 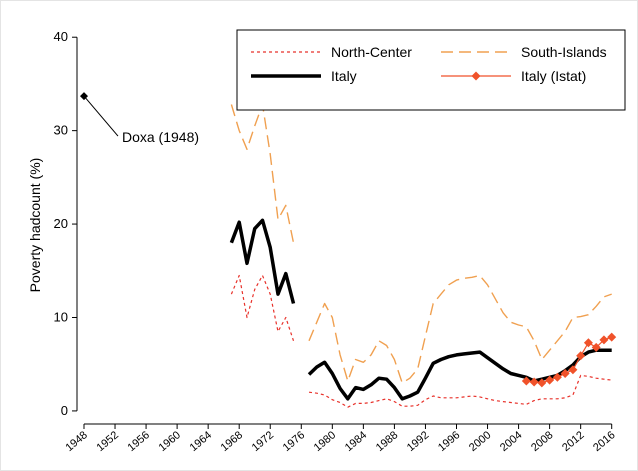 What do you see at coordinates (35, 225) in the screenshot?
I see `y-axis-label: Poverty hadcount (%)` at bounding box center [35, 225].